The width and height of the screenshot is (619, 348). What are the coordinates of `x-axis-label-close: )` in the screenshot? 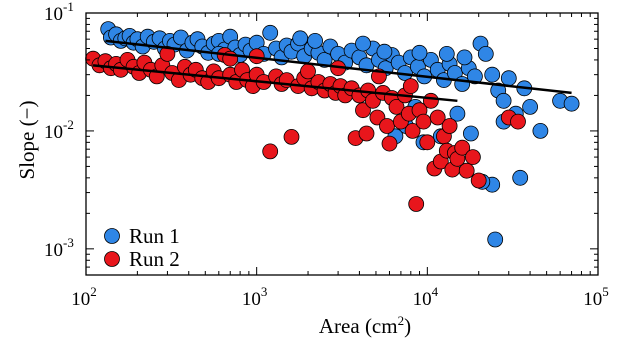 It's located at (407, 326).